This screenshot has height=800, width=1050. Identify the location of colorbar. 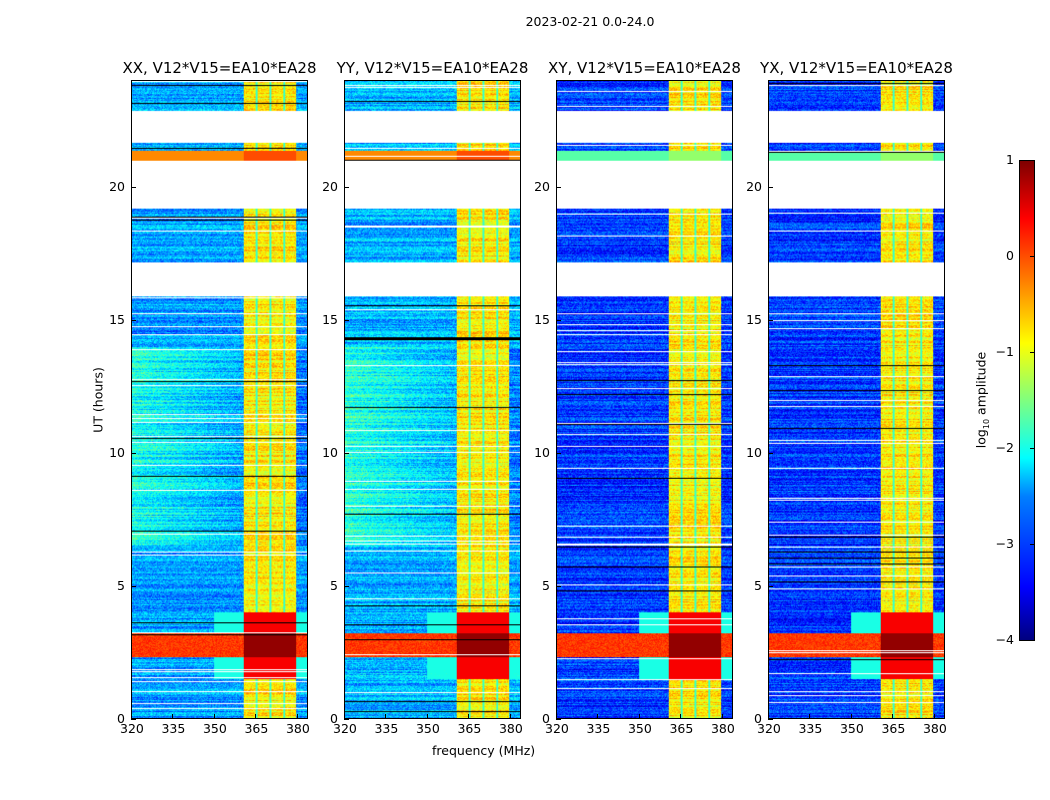
(1027, 400).